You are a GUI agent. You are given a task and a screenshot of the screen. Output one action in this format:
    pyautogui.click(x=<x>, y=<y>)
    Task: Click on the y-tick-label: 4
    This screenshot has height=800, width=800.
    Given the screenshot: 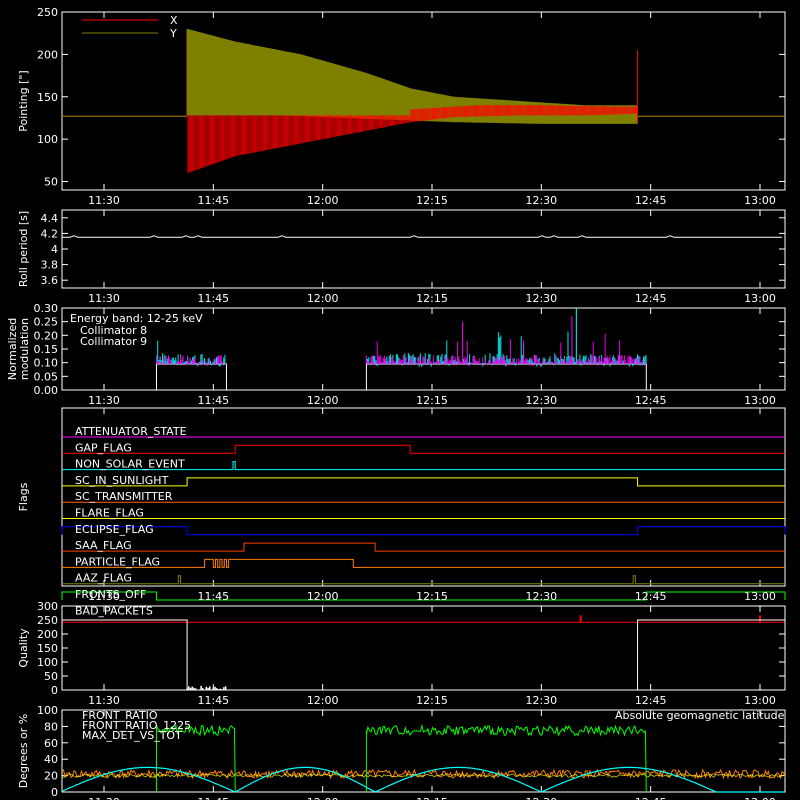 What is the action you would take?
    pyautogui.click(x=54, y=249)
    